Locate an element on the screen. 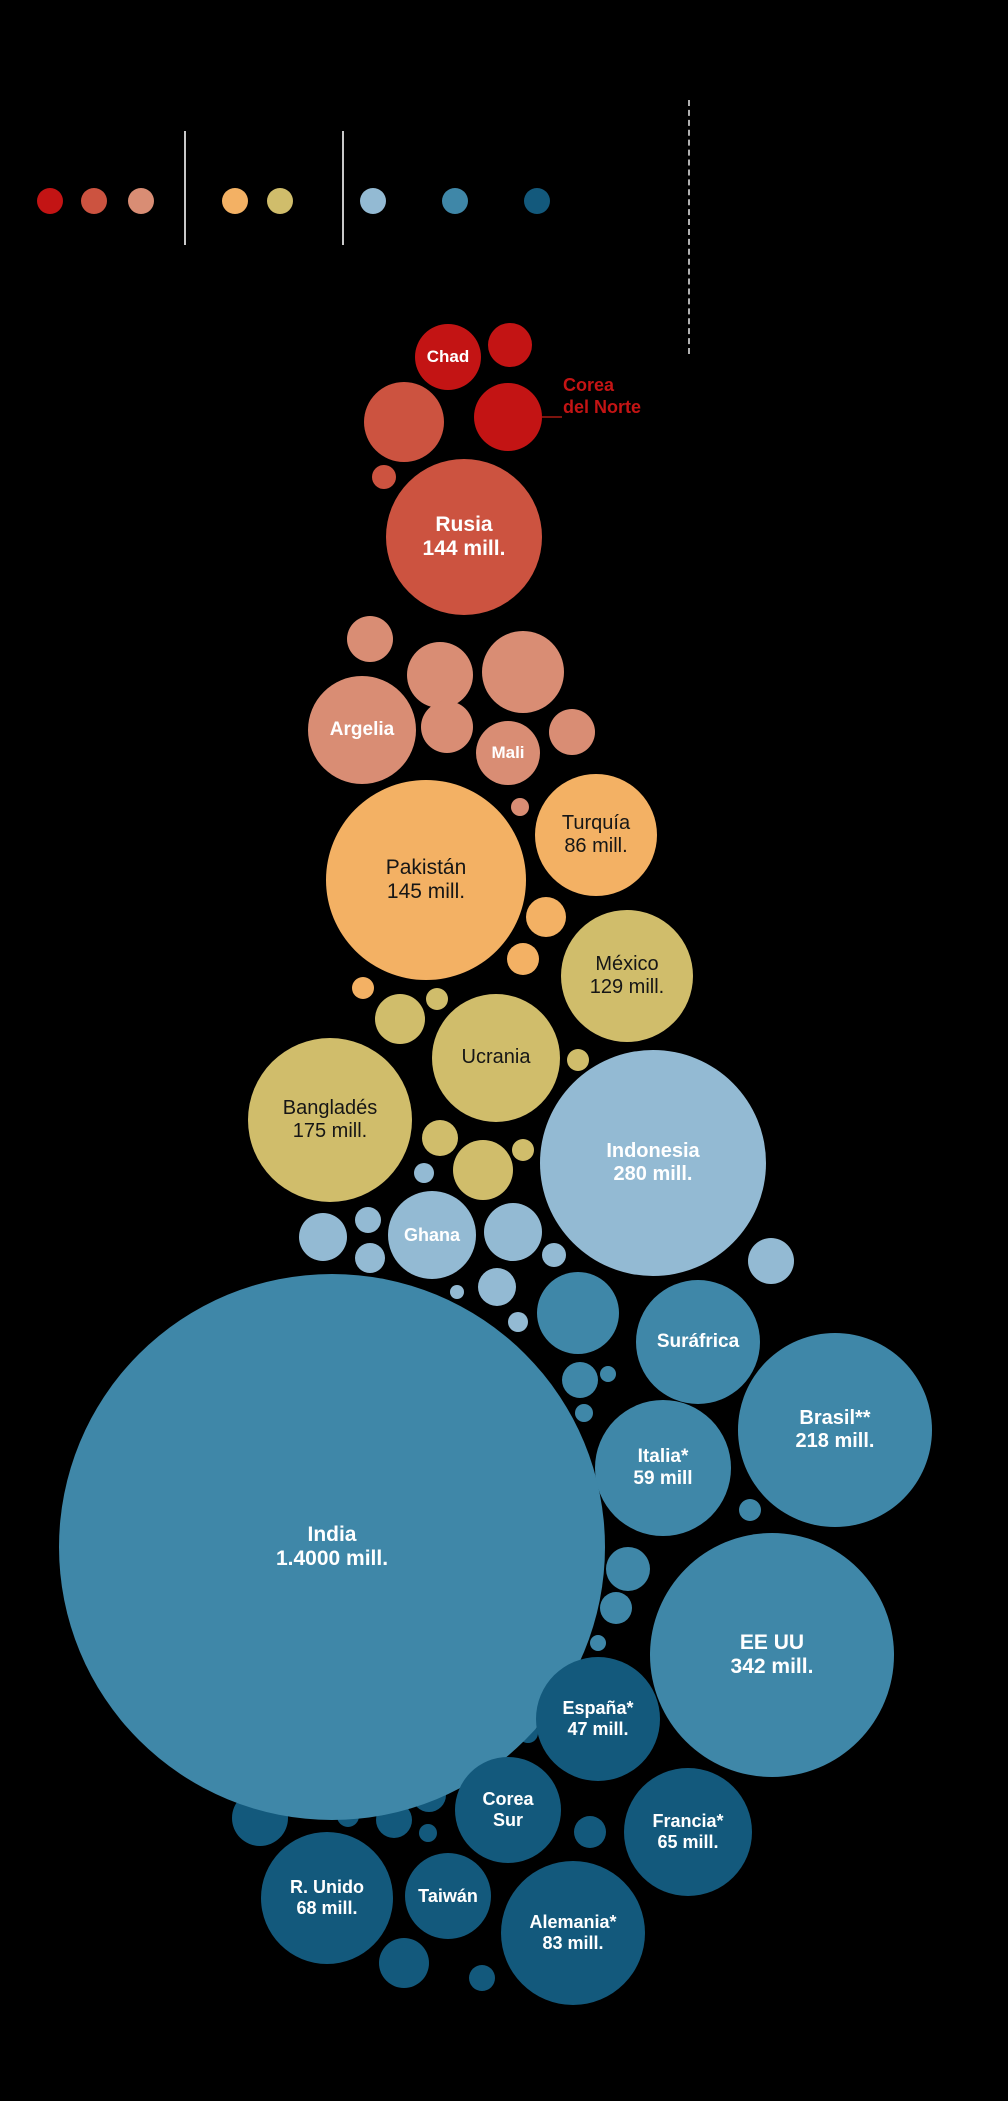  bubble-alemania: Alemania* 83 mill. is located at coordinates (573, 1933).